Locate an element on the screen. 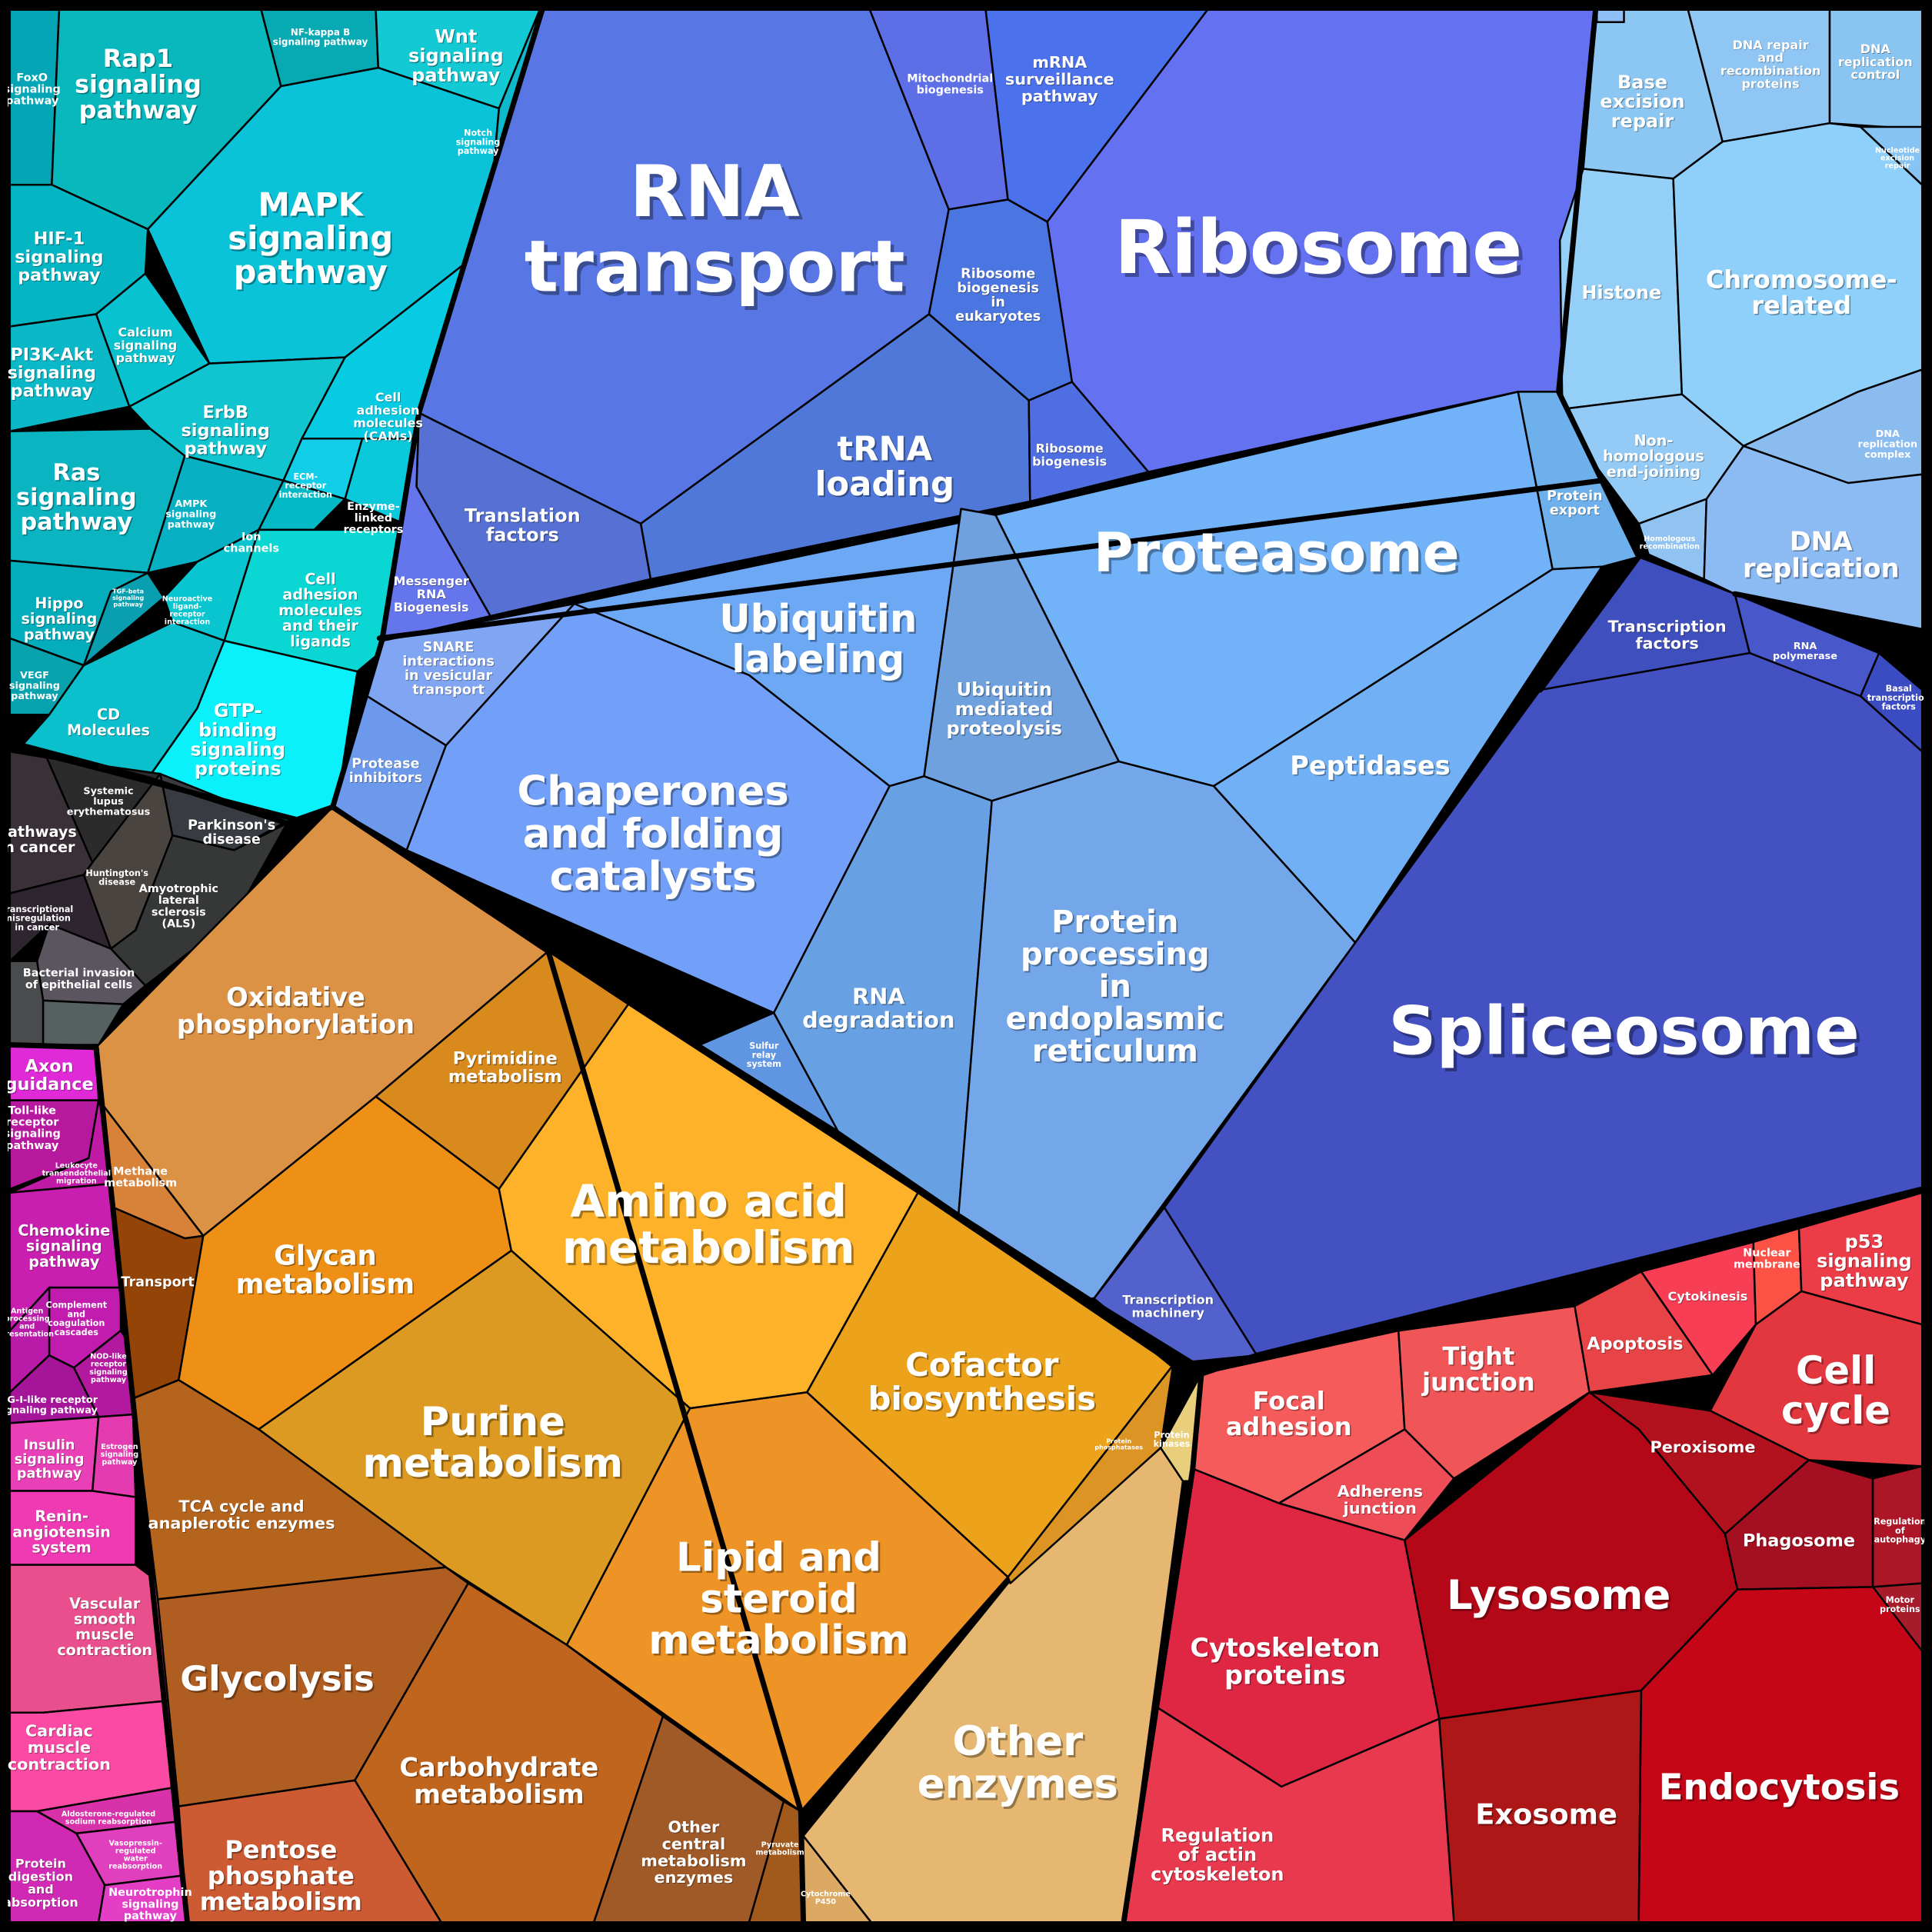  label-line: Other is located at coordinates (1017, 1741).